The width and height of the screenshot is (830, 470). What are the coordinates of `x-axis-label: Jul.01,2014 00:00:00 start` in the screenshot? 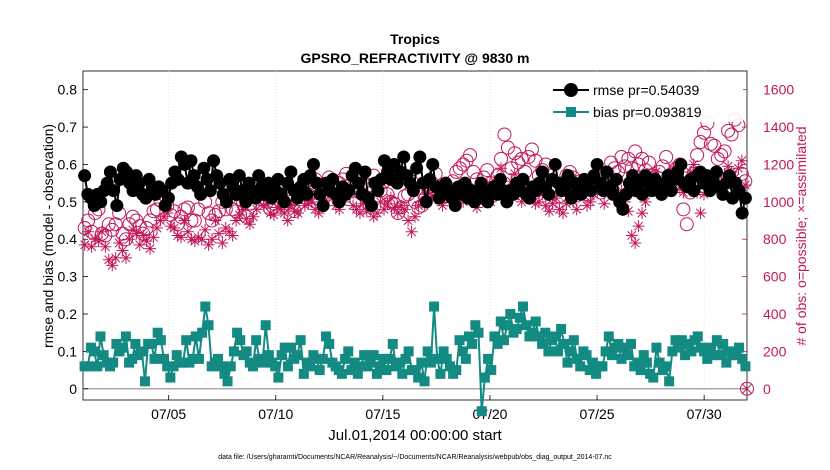 It's located at (415, 435).